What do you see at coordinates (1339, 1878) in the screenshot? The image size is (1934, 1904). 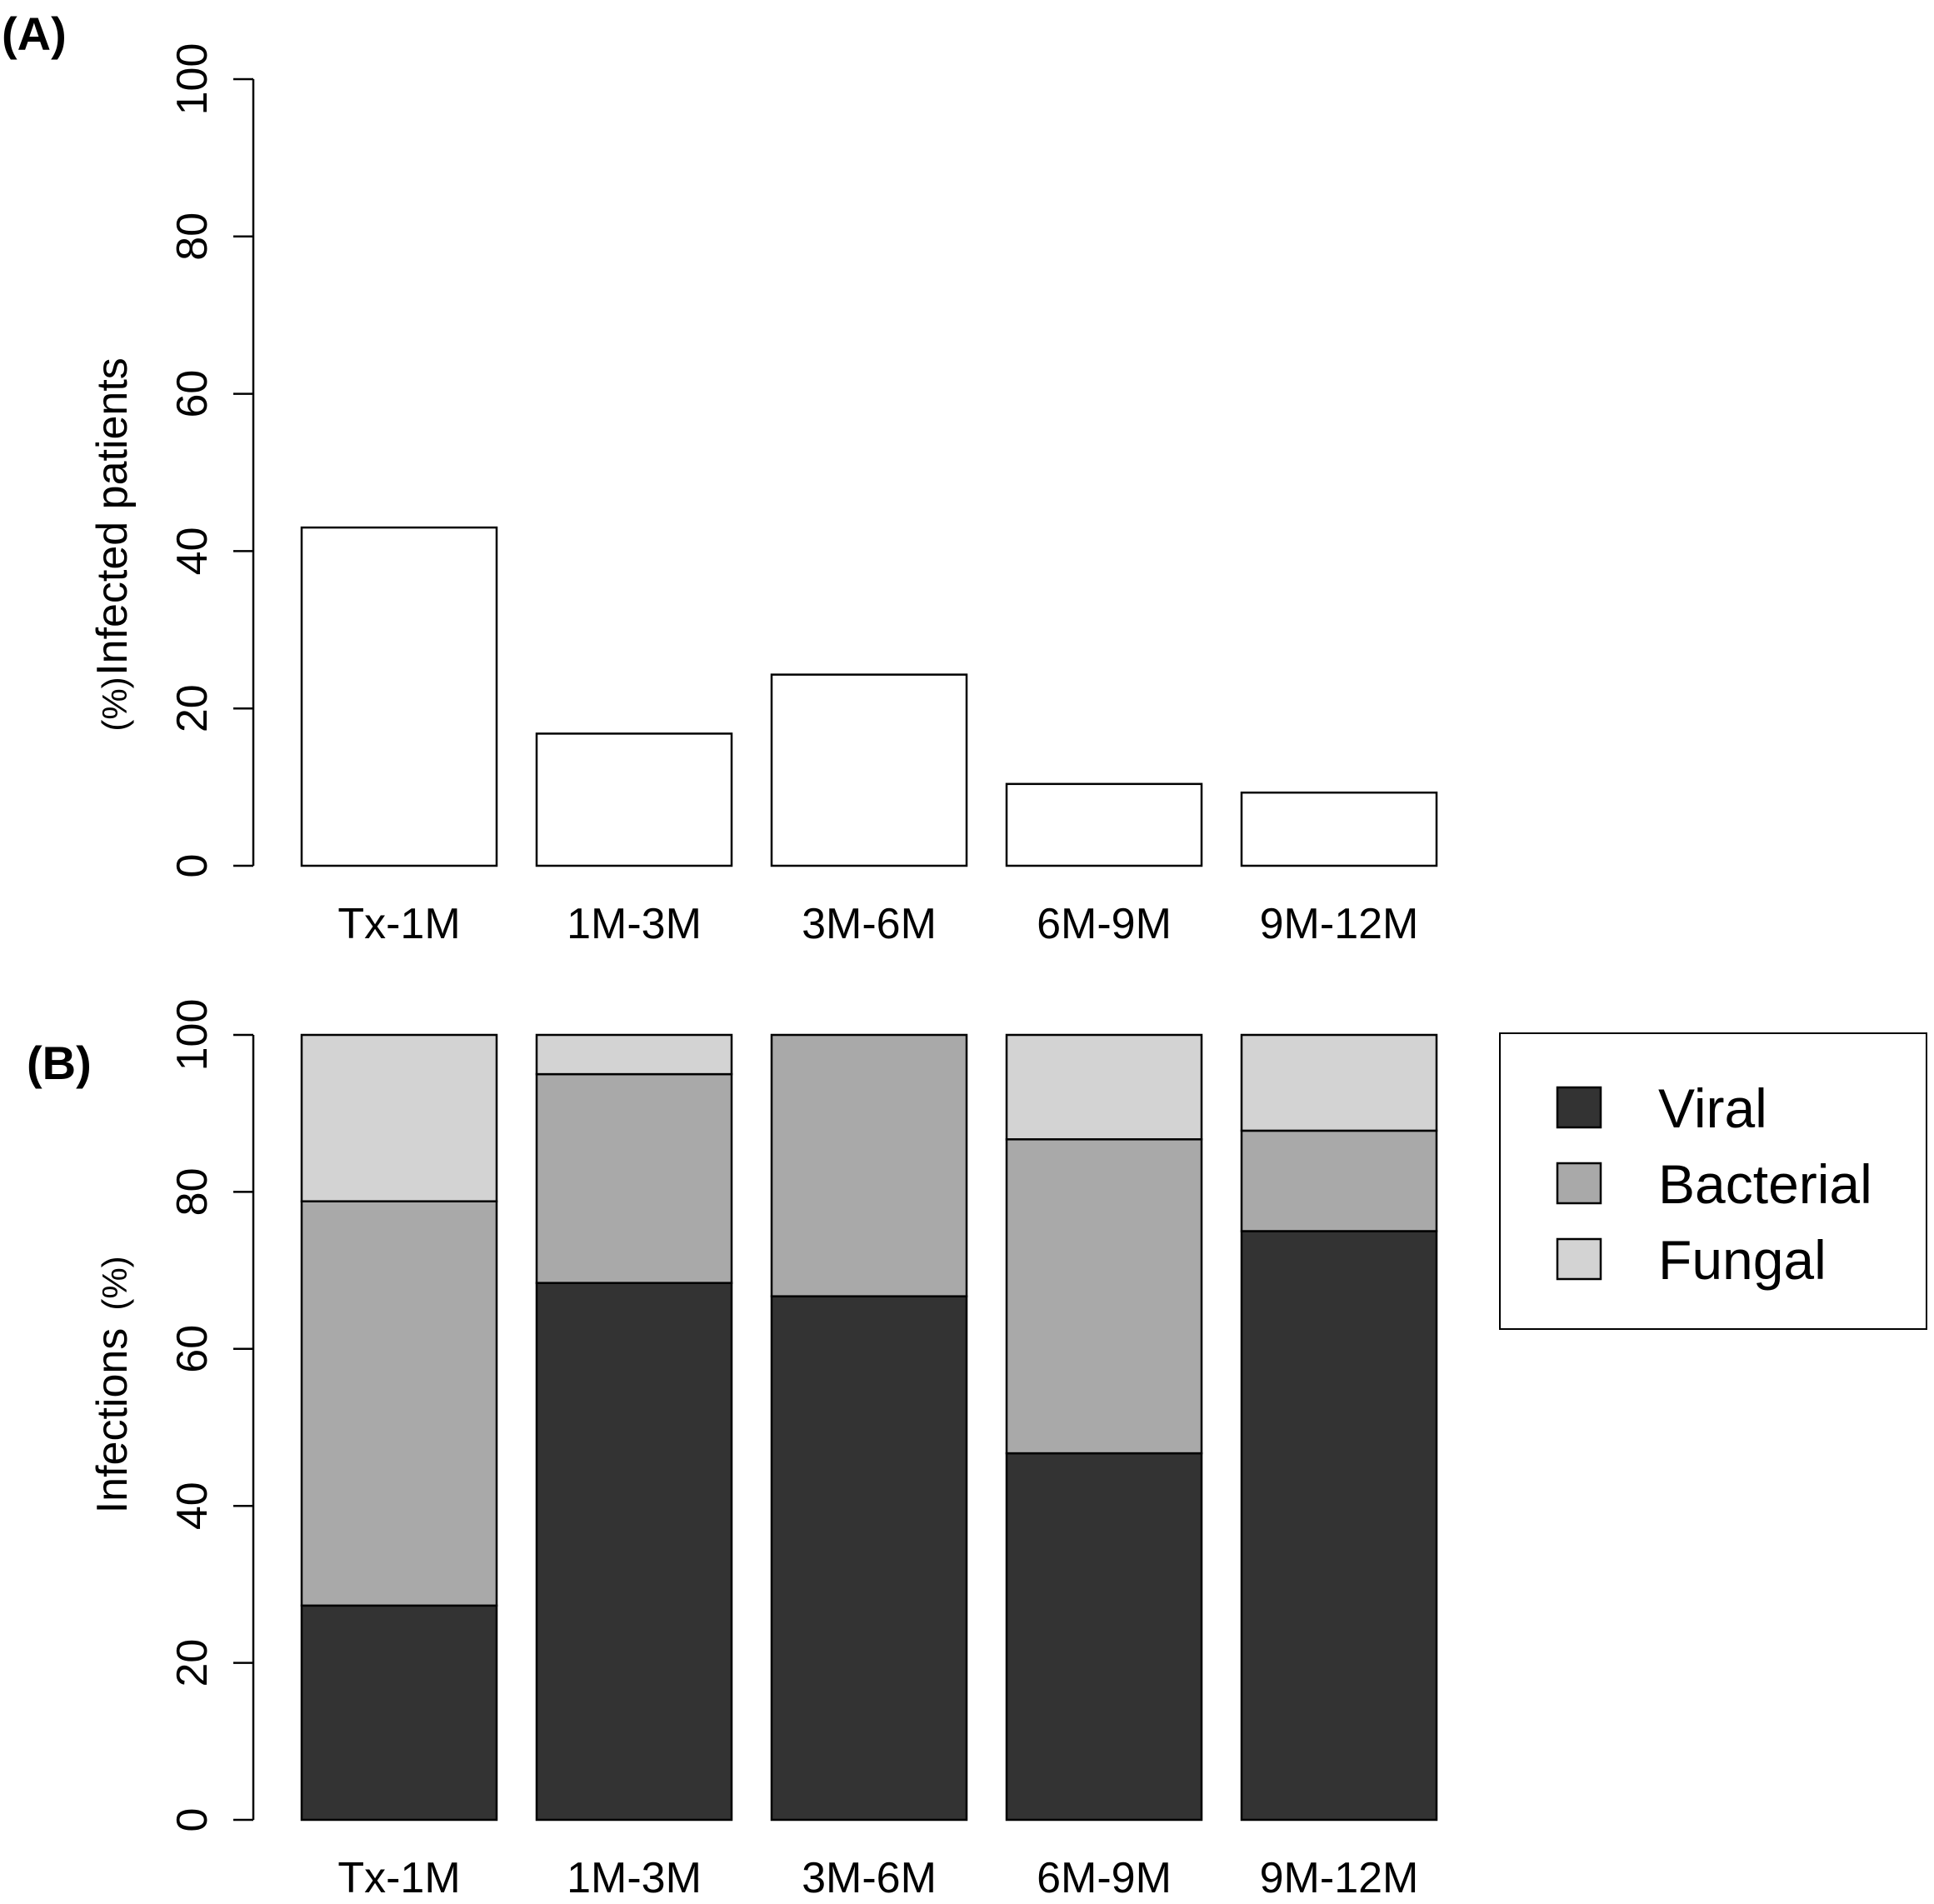 I see `panel-b-x-tick-label: 9M-12M` at bounding box center [1339, 1878].